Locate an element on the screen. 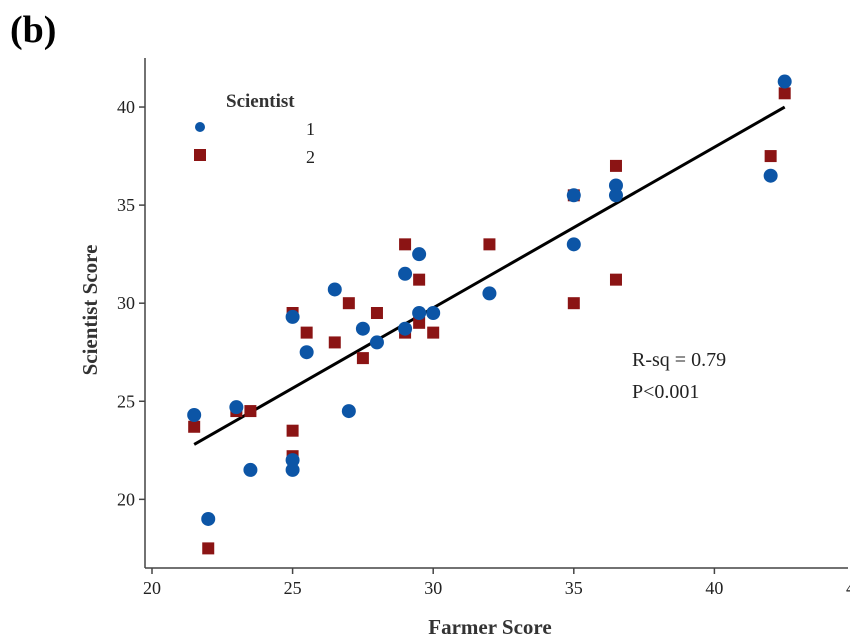 The height and width of the screenshot is (640, 850). x-tick-label: 25 is located at coordinates (293, 588).